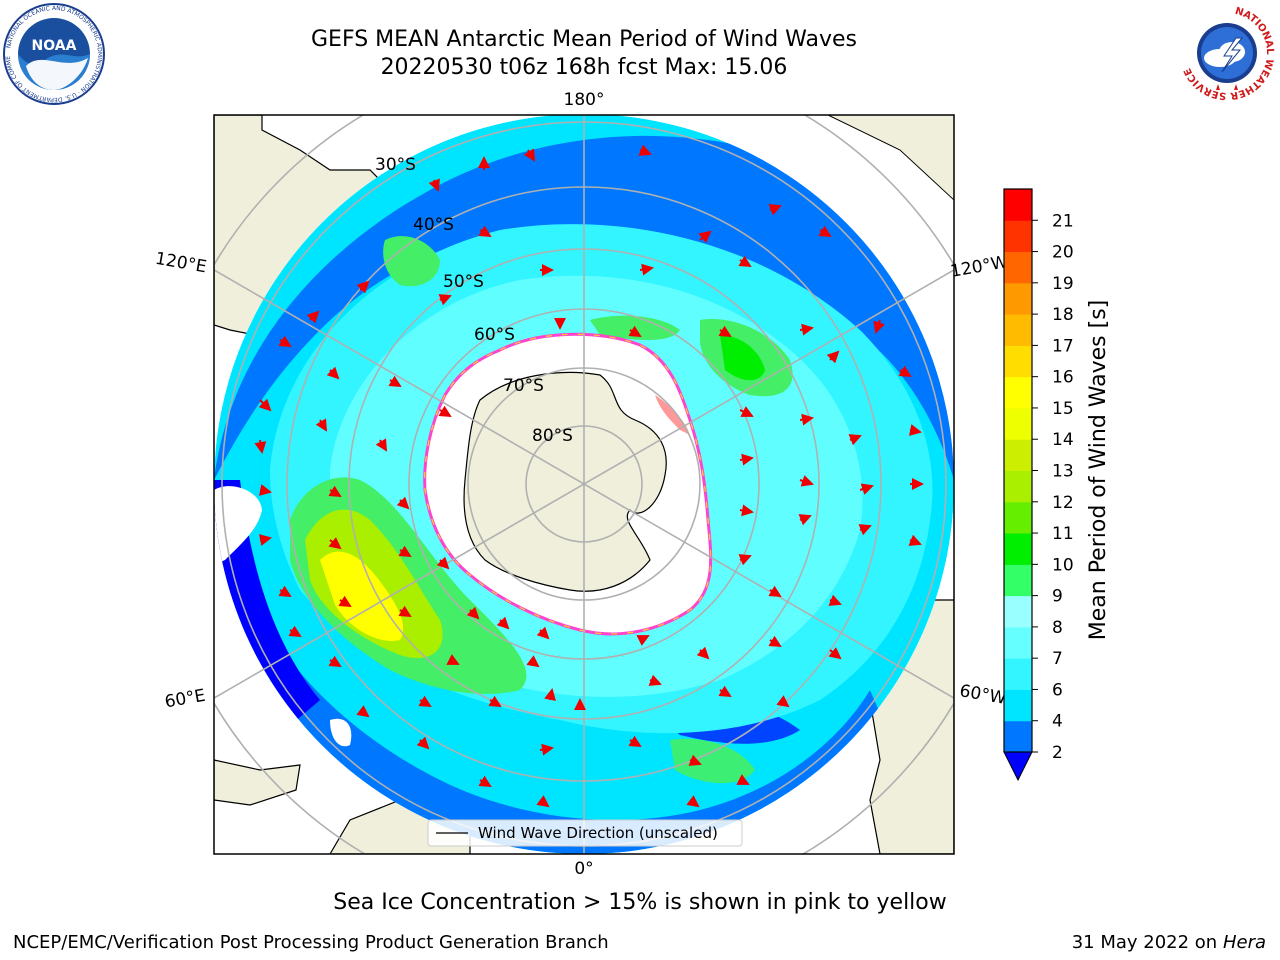 The height and width of the screenshot is (960, 1280). What do you see at coordinates (523, 386) in the screenshot?
I see `lat-label-70s: 70°S` at bounding box center [523, 386].